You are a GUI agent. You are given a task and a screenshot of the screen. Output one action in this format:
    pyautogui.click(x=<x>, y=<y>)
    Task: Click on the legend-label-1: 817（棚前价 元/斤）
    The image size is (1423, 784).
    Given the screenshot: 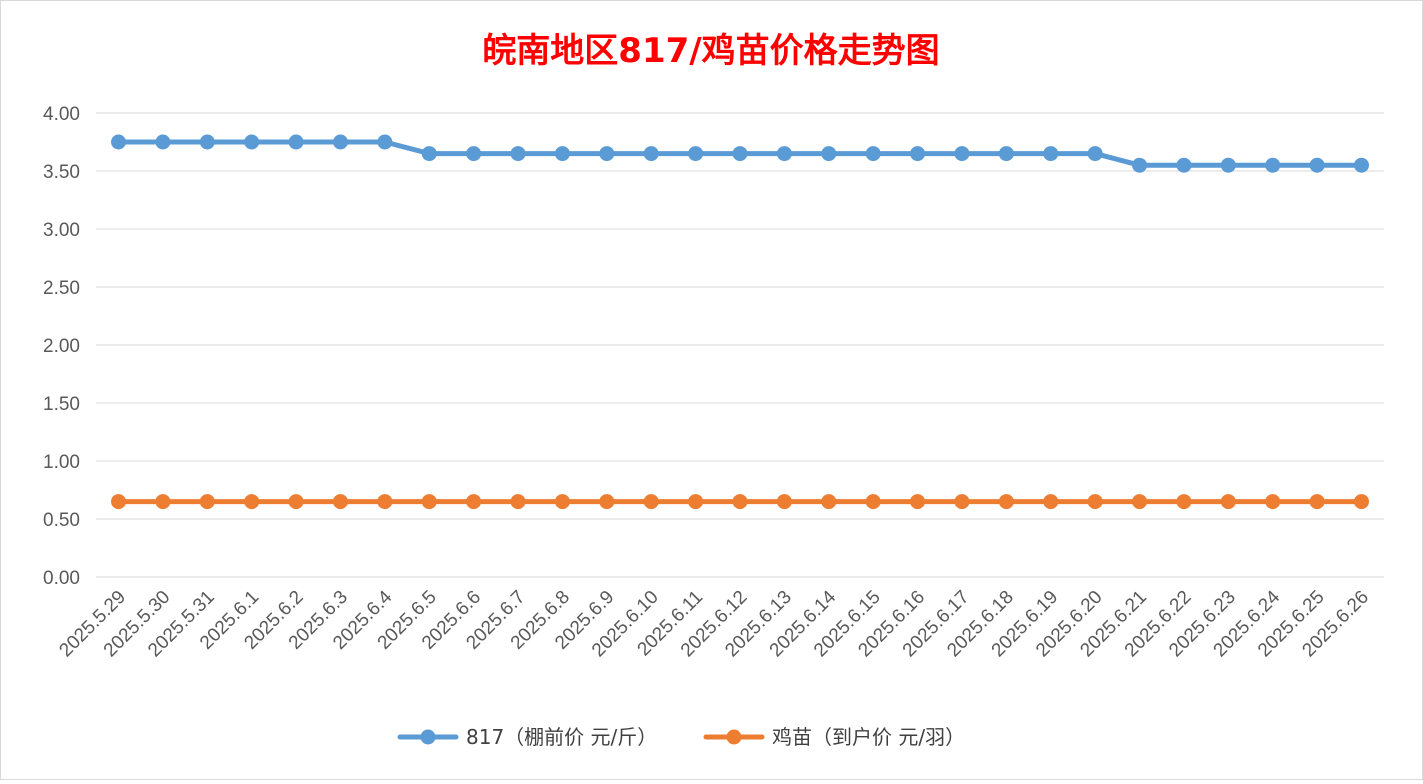 What is the action you would take?
    pyautogui.click(x=561, y=737)
    